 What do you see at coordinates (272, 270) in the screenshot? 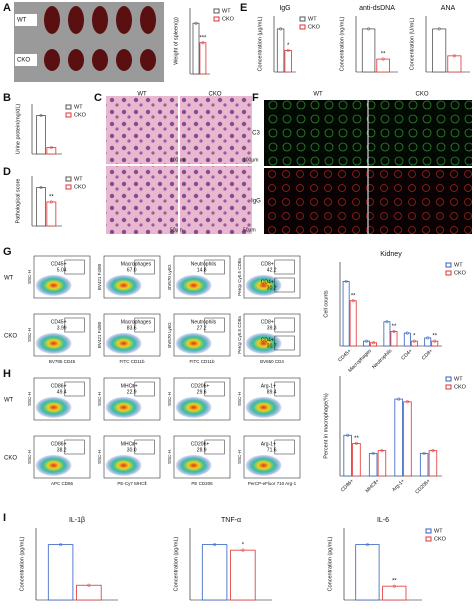
I see `gate-value: 42.2` at bounding box center [272, 270].